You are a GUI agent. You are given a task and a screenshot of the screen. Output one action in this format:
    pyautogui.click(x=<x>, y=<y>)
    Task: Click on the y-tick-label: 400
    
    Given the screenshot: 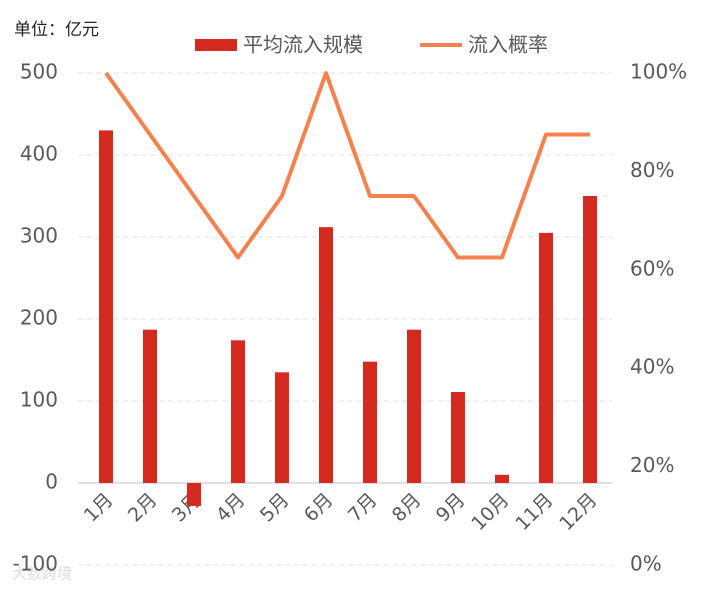 What is the action you would take?
    pyautogui.click(x=39, y=154)
    